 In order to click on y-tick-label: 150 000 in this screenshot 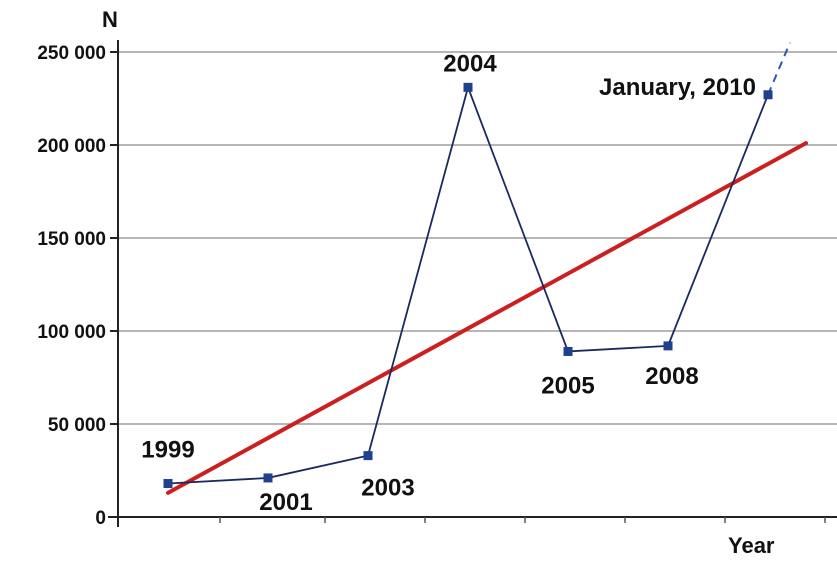, I will do `click(71, 239)`.